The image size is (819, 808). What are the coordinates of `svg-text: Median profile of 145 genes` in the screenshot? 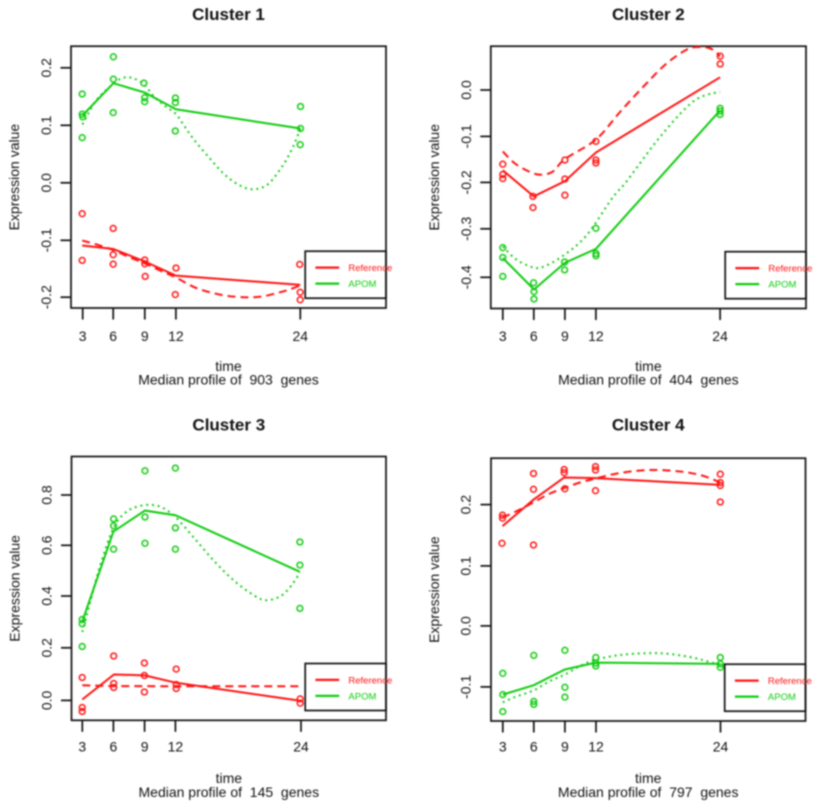 It's located at (229, 792).